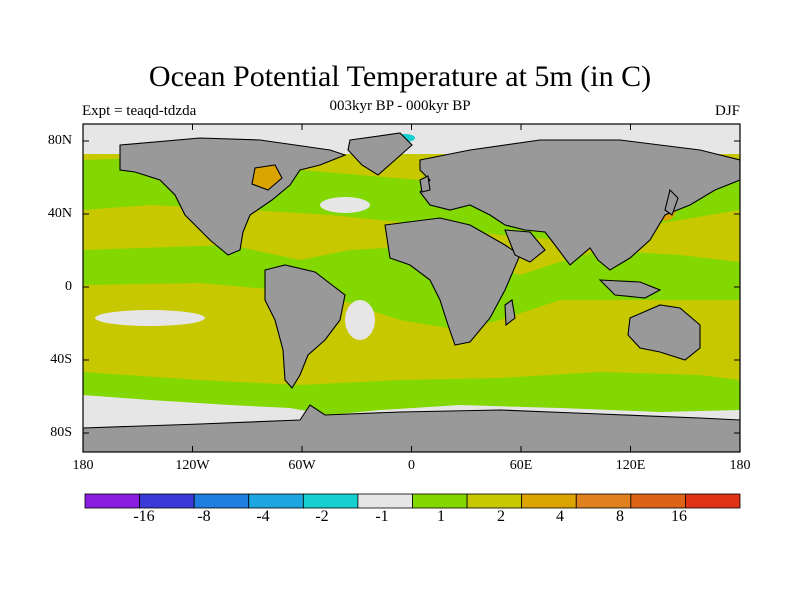 The width and height of the screenshot is (800, 600). Describe the element at coordinates (59, 140) in the screenshot. I see `lat-tick-label: 80N` at that location.